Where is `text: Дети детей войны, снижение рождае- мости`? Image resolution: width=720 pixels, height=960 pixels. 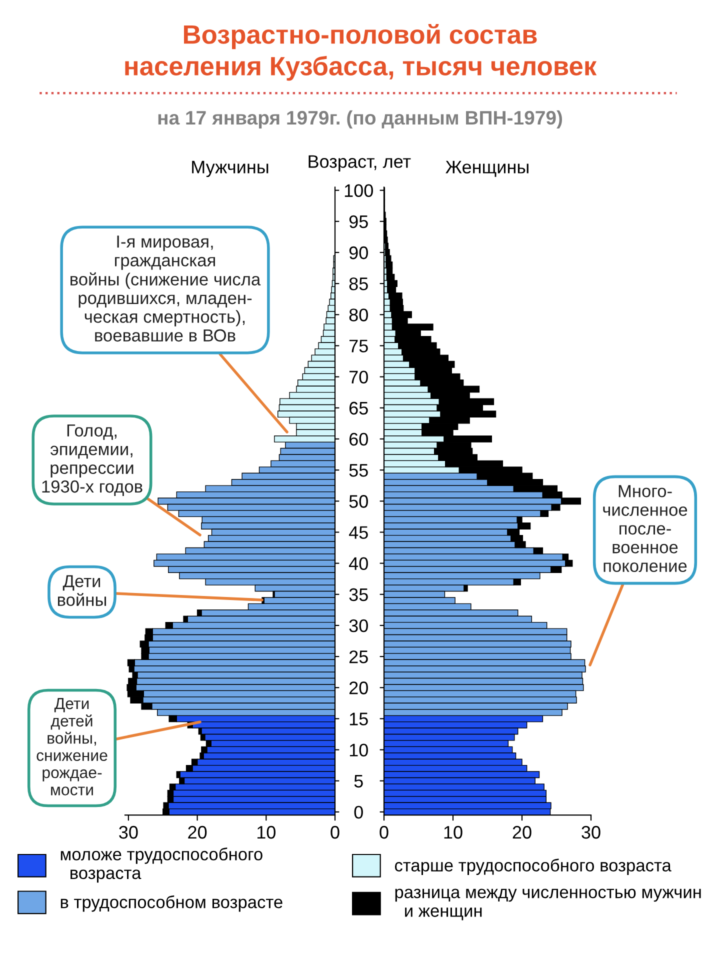
text: Дети детей войны, снижение рождае- мости is located at coordinates (72, 747).